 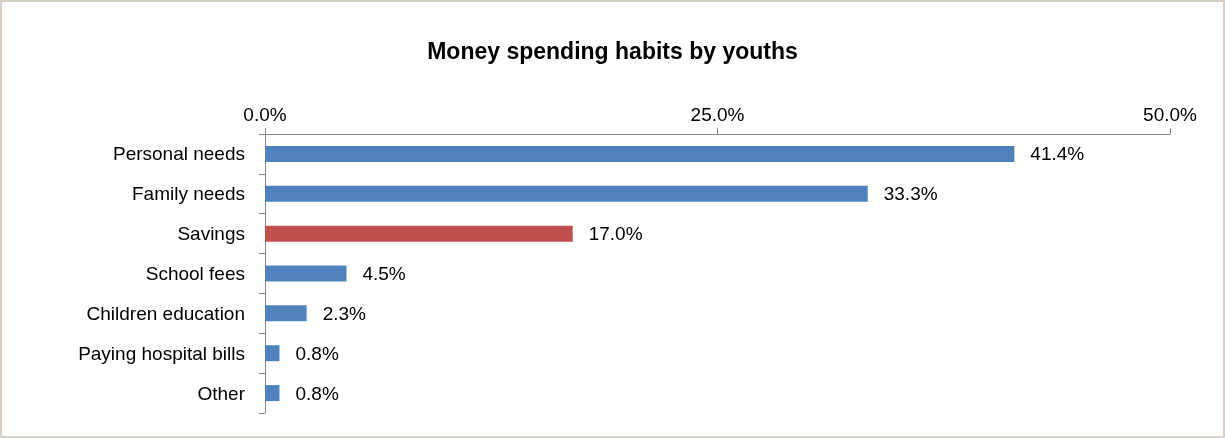 I want to click on y-tick-label: Other, so click(x=221, y=393).